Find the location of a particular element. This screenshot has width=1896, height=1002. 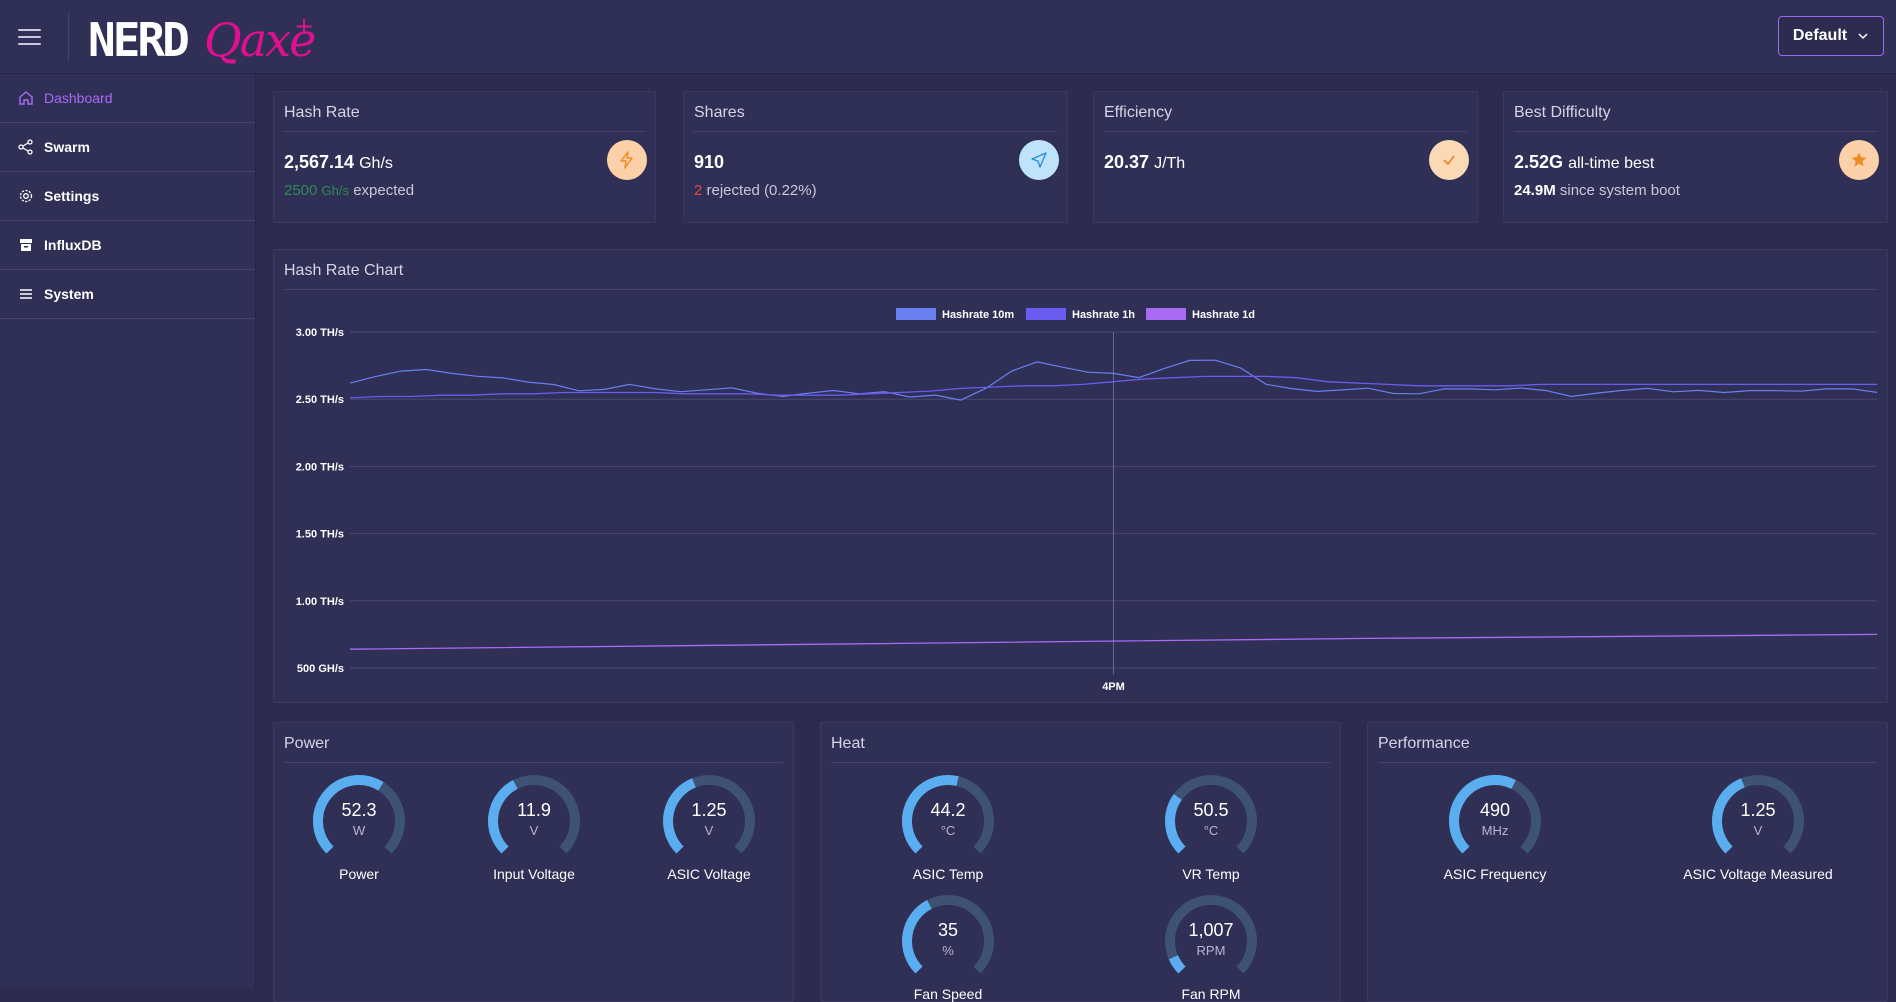

nerdqaxe-logo: NERD Qaxe + is located at coordinates (201, 37).